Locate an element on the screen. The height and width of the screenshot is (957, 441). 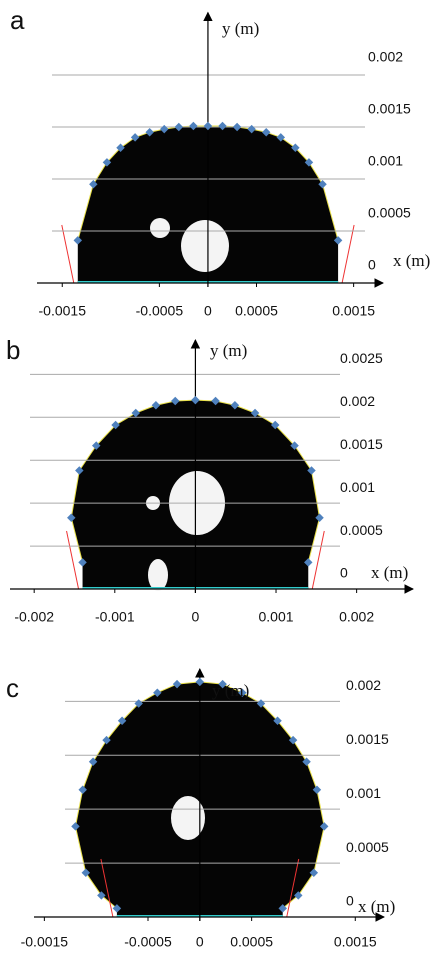
panel-label: a is located at coordinates (17, 20).